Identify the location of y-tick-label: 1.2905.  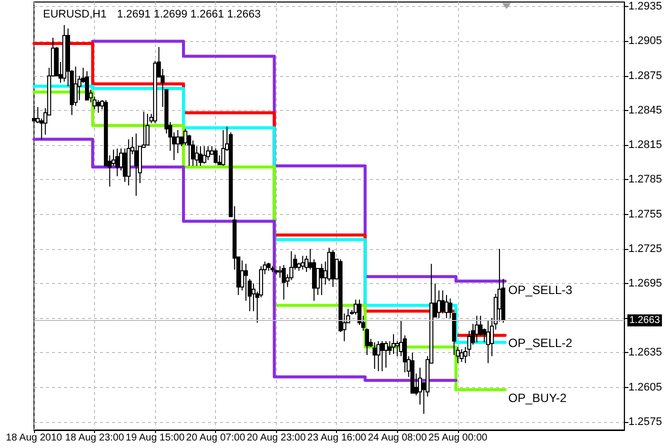
(645, 41).